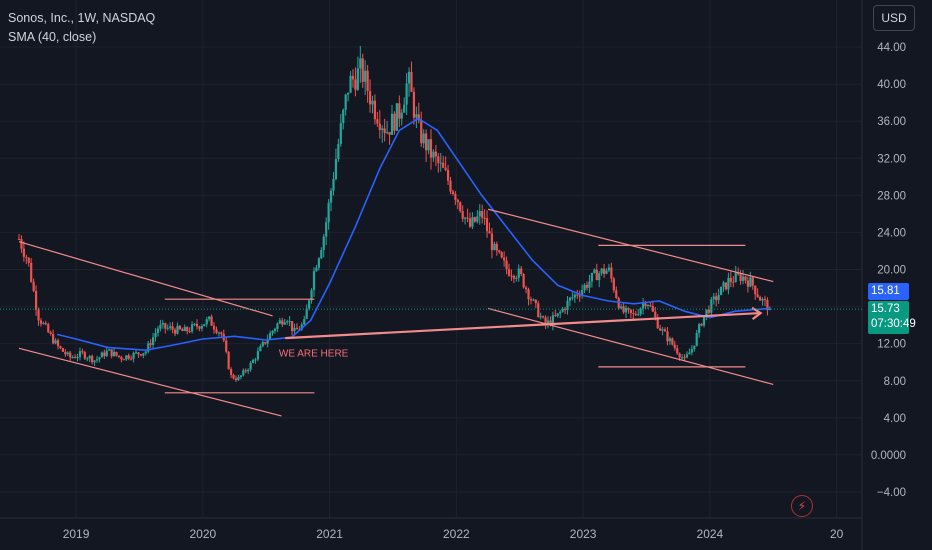 Image resolution: width=932 pixels, height=550 pixels. Describe the element at coordinates (802, 506) in the screenshot. I see `lightning-icon: ⚡` at that location.